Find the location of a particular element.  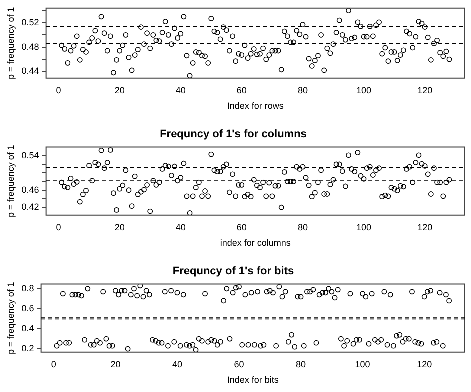

x-axis-title: Index for rows is located at coordinates (255, 106).